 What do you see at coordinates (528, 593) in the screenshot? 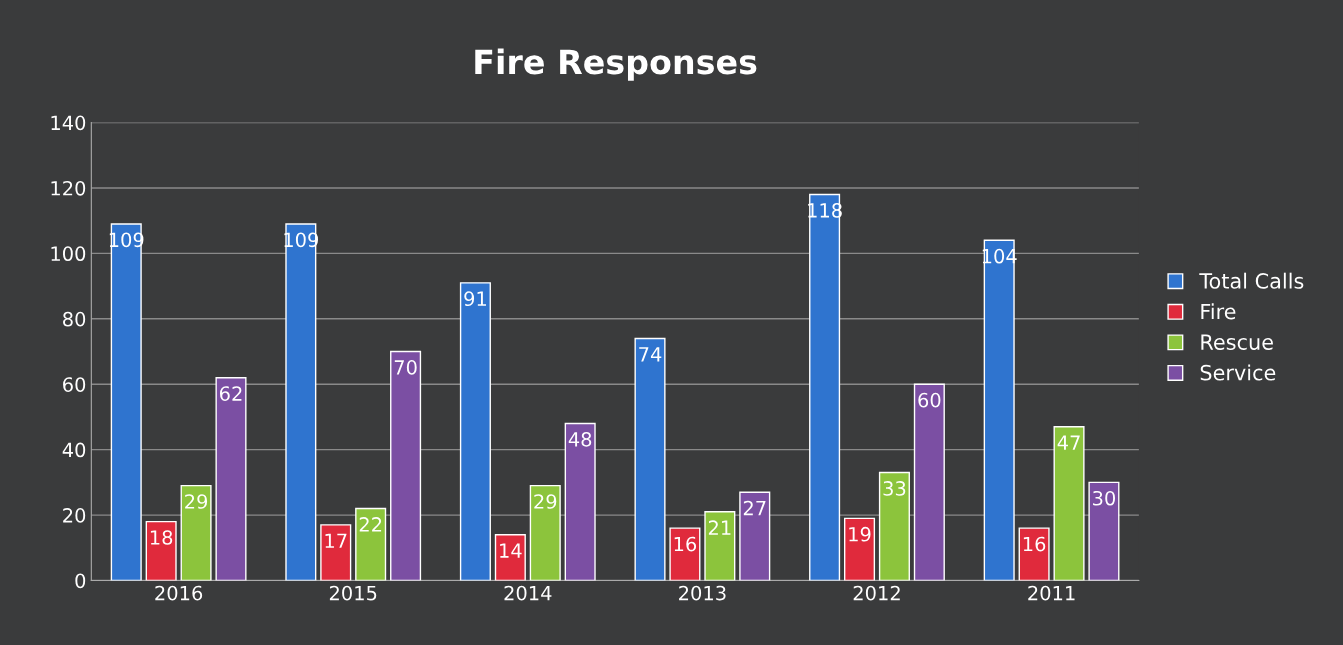
I see `x-tick-label: 2014` at bounding box center [528, 593].